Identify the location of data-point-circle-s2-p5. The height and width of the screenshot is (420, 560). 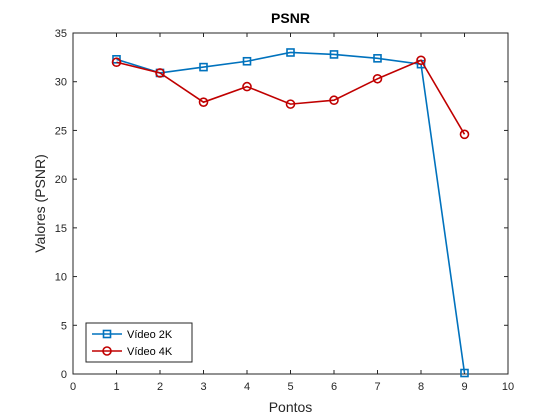
(290, 104).